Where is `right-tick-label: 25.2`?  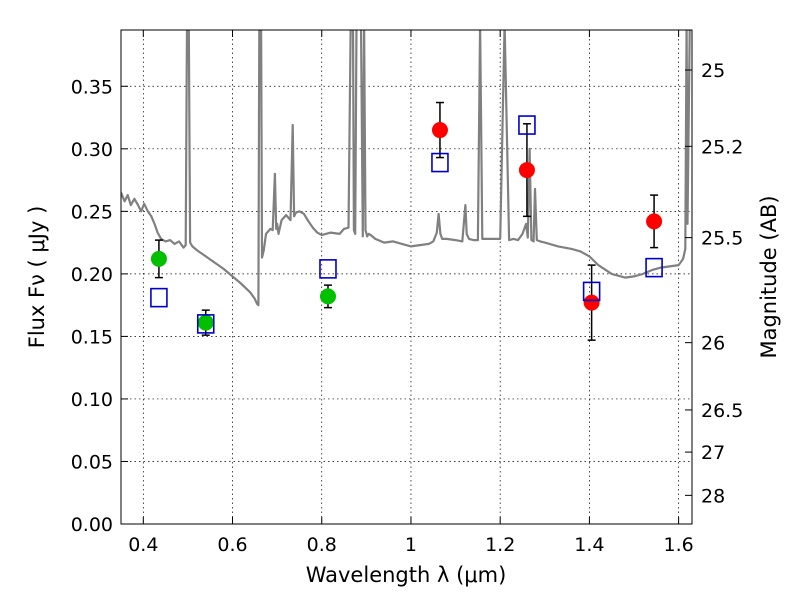 right-tick-label: 25.2 is located at coordinates (722, 147).